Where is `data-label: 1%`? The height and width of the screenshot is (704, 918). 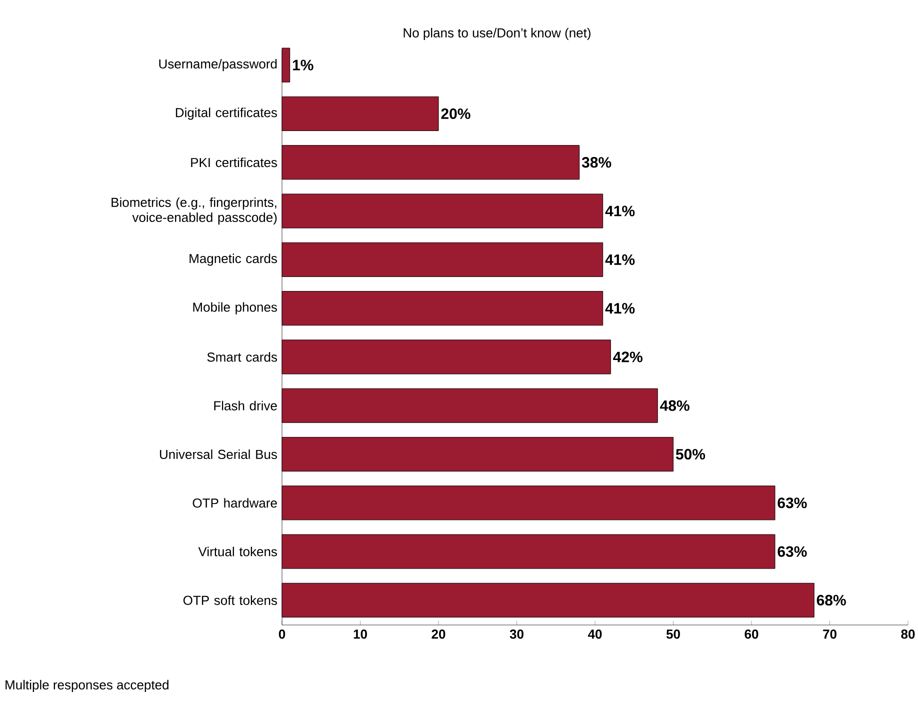
data-label: 1% is located at coordinates (303, 65).